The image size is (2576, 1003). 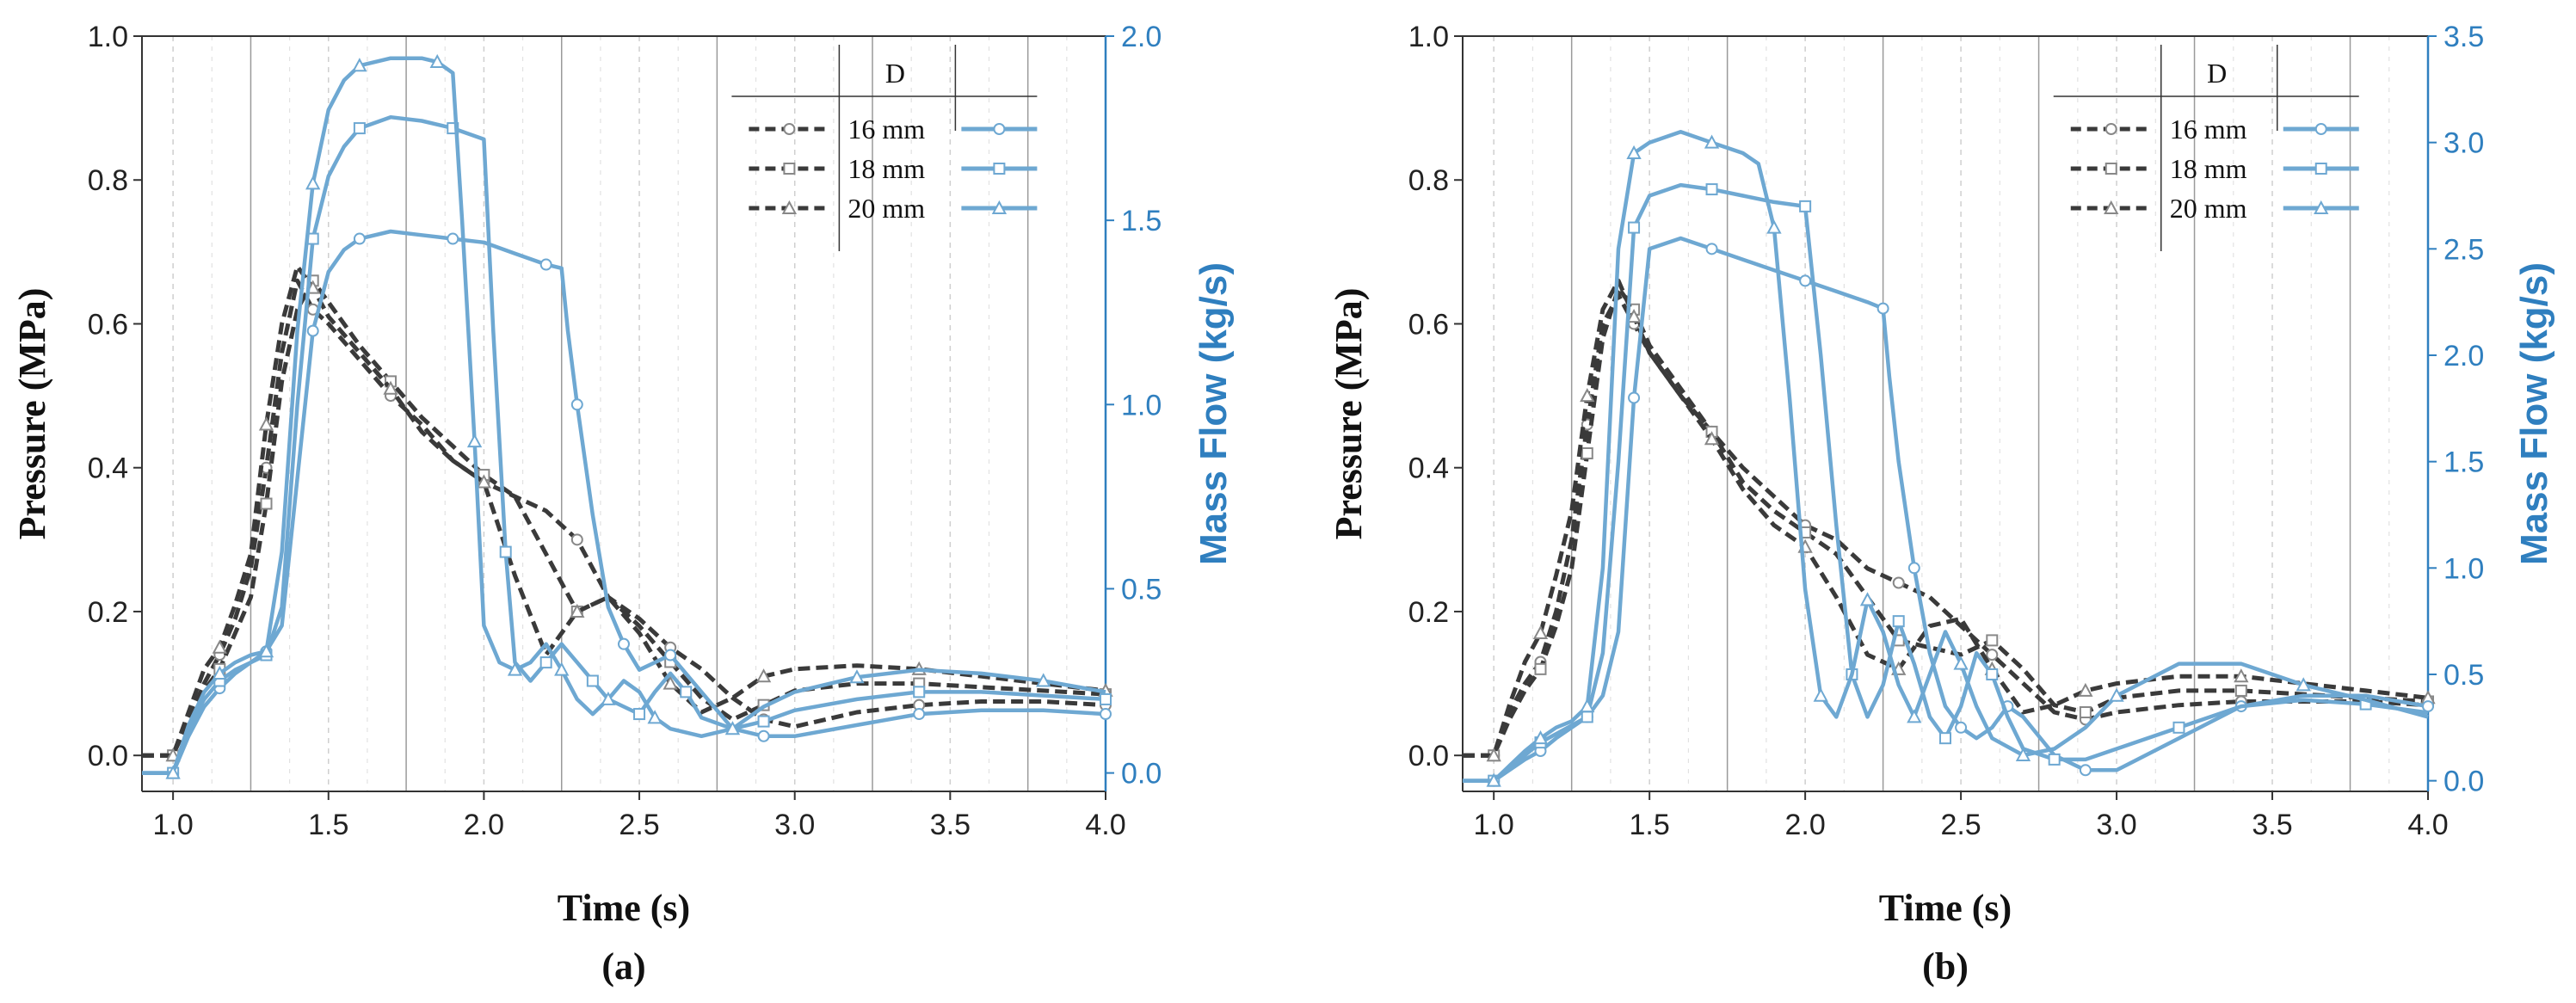 What do you see at coordinates (895, 73) in the screenshot?
I see `legend-header: D` at bounding box center [895, 73].